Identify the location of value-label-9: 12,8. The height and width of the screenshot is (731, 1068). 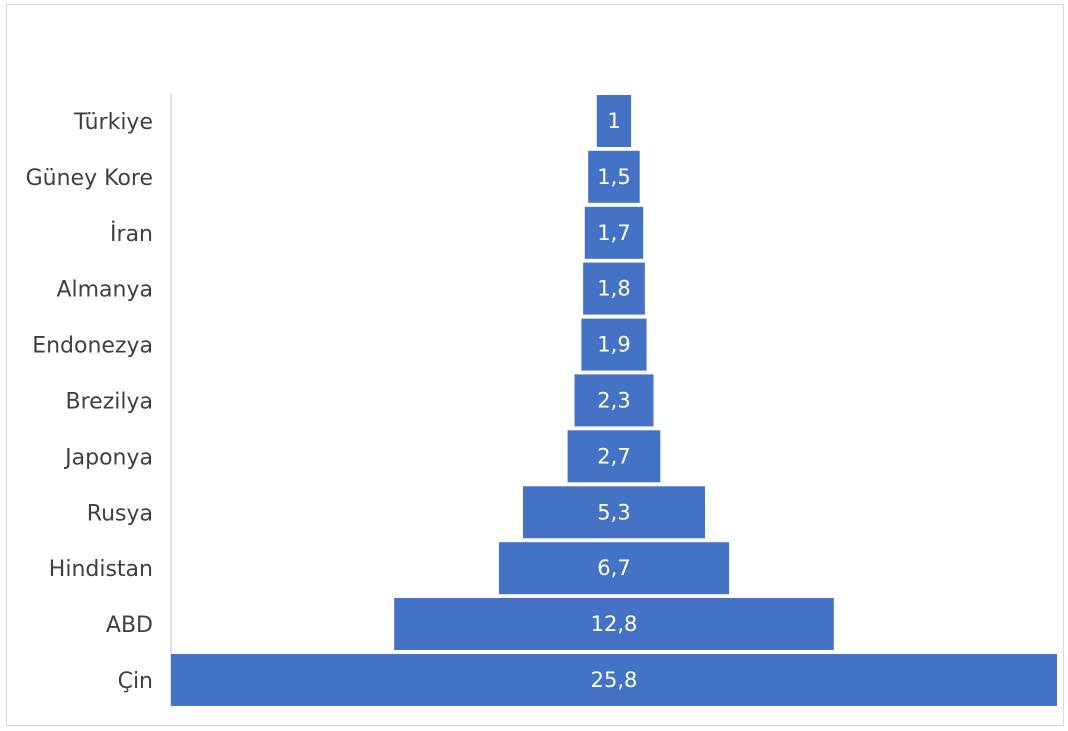
(614, 624).